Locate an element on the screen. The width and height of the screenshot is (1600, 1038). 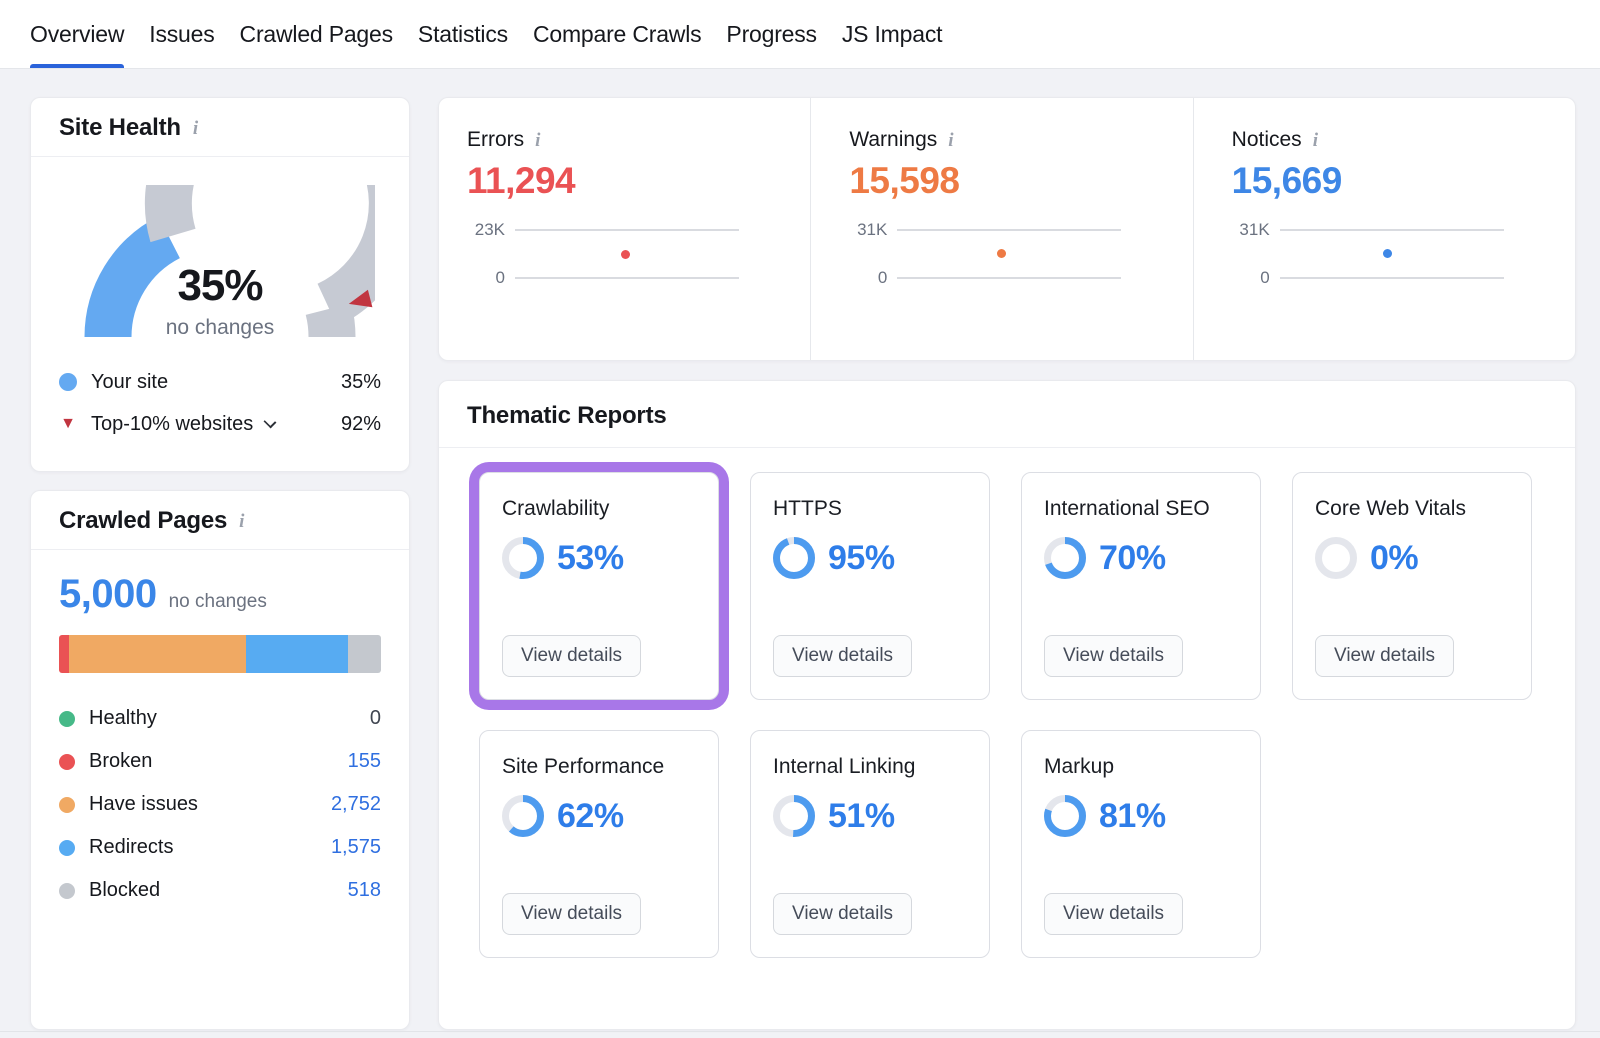
broken-label: Broken is located at coordinates (121, 761).